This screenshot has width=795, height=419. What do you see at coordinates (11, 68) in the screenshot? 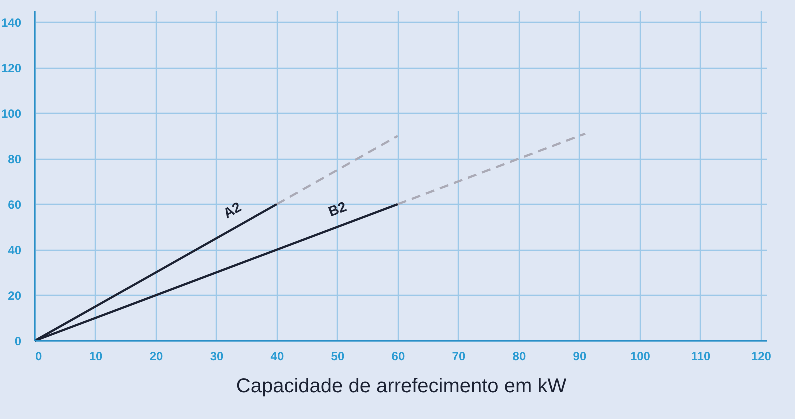
I see `y-tick-label: 120` at bounding box center [11, 68].